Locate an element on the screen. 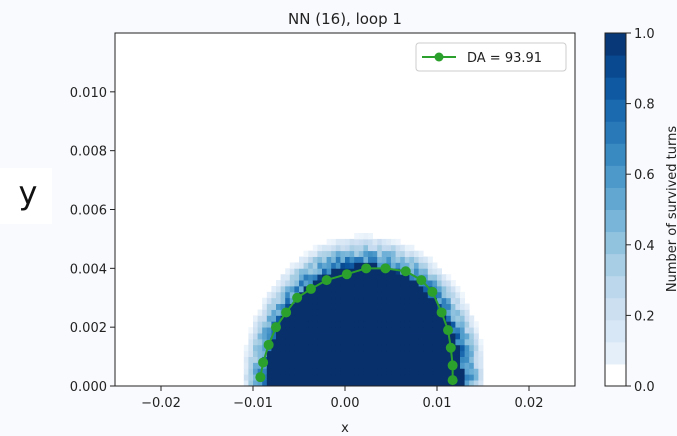  y-axis-label: y is located at coordinates (28, 193).